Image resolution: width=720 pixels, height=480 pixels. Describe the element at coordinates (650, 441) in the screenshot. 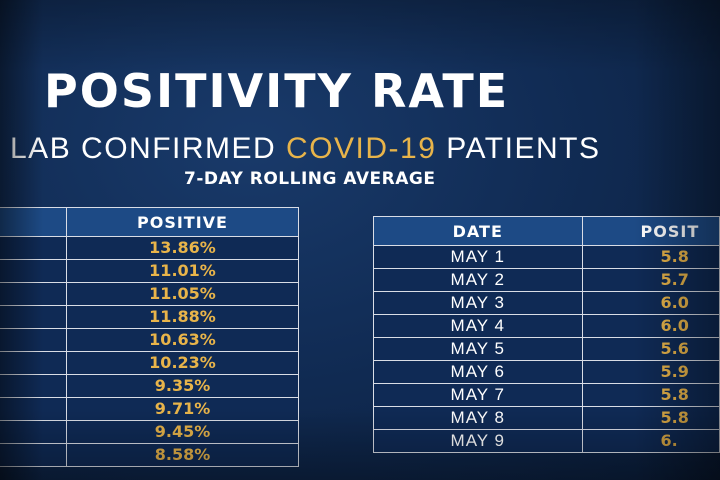

I see `positive-cell: 6.` at that location.